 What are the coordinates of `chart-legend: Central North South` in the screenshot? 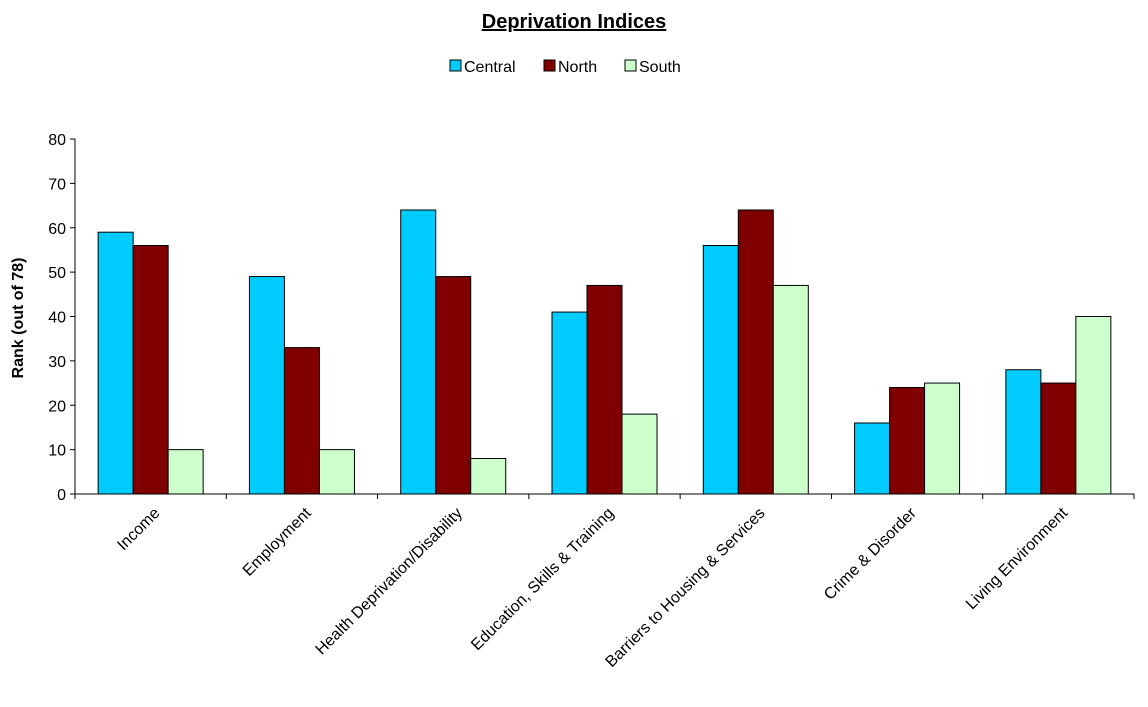 It's located at (565, 67).